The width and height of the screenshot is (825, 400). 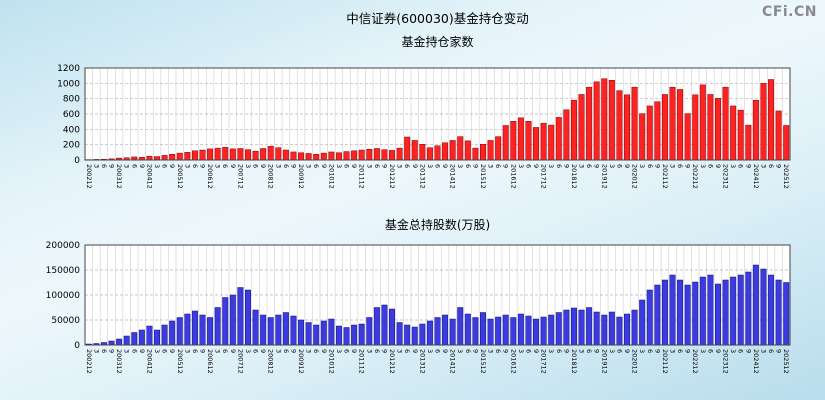 What do you see at coordinates (437, 18) in the screenshot?
I see `page-title: 中信证券(600030)基金持仓变动` at bounding box center [437, 18].